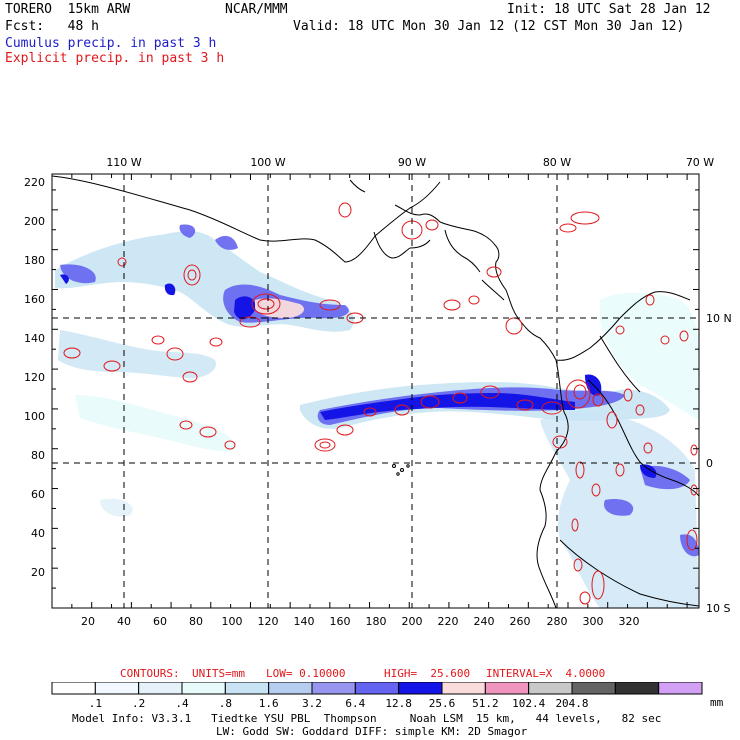  I want to click on lon-label: 80 W, so click(557, 162).